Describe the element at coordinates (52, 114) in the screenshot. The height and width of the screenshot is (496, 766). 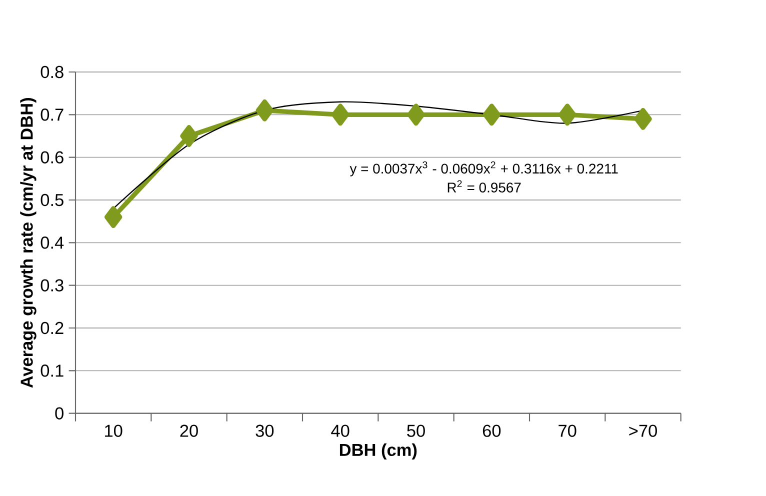
I see `y-tick-label: 0.7` at that location.